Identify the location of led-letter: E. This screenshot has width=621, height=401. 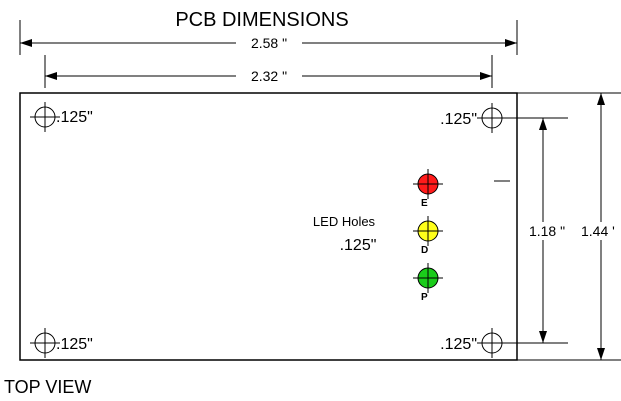
(424, 203).